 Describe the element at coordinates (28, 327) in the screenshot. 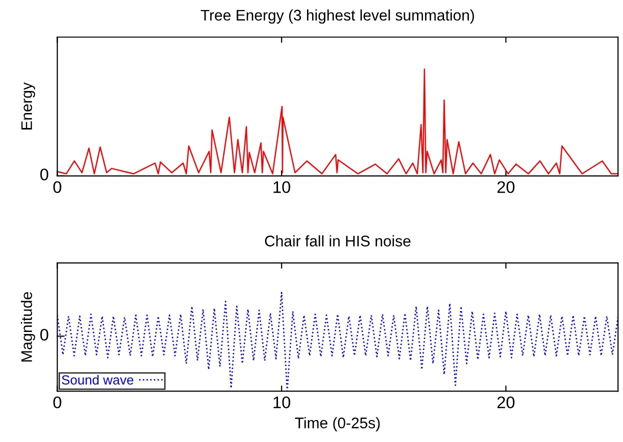

I see `y-axis-title: Magnitude` at that location.